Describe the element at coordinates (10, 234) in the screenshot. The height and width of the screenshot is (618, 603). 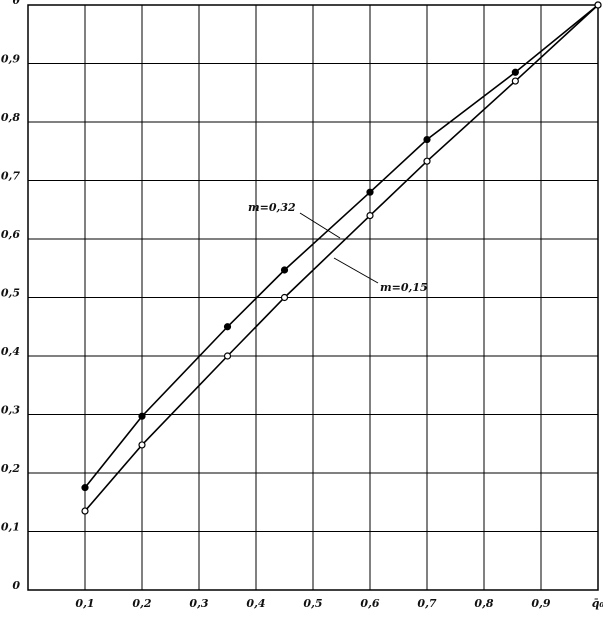
I see `y-tick-label: 0,6` at that location.